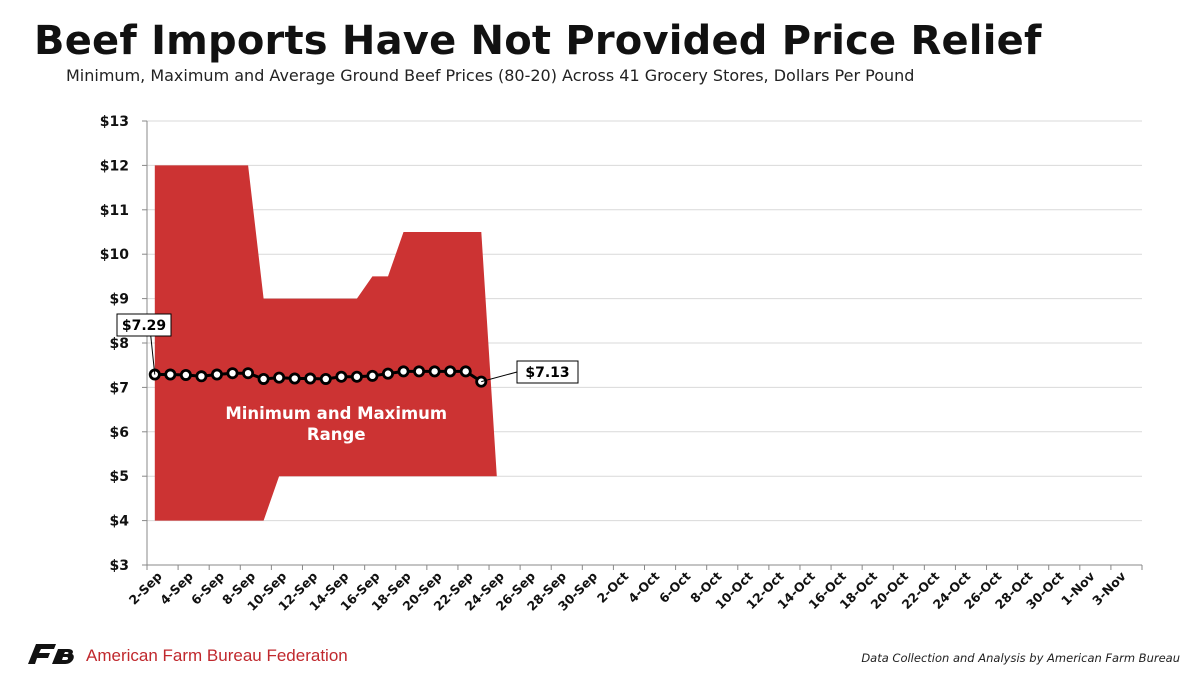  Describe the element at coordinates (1109, 589) in the screenshot. I see `x-tick-label: 3-Nov` at that location.